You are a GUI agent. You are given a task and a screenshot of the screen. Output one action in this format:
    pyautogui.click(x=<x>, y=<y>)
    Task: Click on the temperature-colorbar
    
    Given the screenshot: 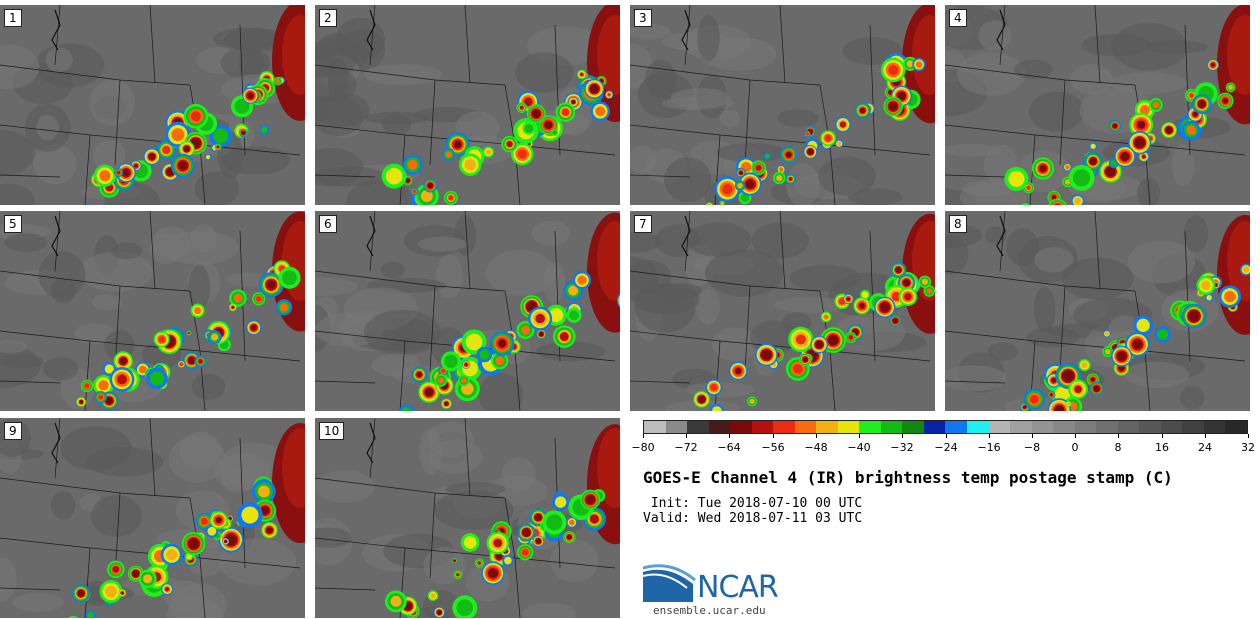 What is the action you would take?
    pyautogui.click(x=945, y=427)
    